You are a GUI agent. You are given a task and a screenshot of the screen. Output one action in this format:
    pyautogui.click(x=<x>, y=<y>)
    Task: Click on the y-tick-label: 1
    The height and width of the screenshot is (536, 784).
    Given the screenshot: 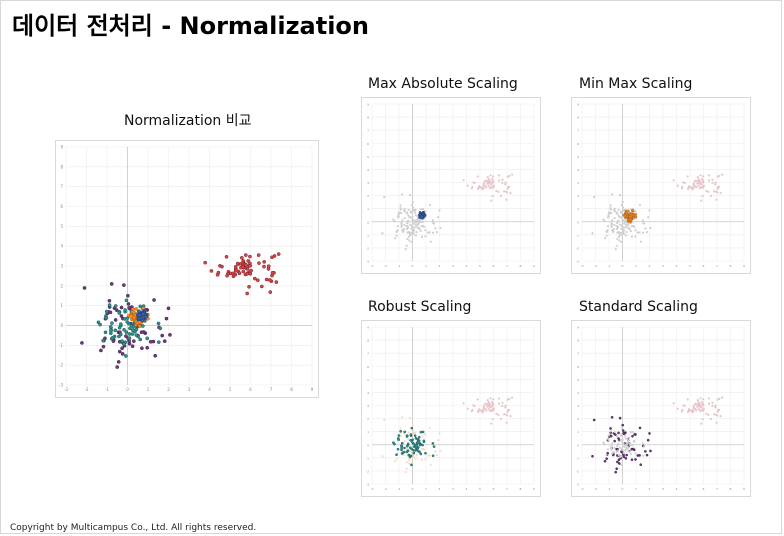 What is the action you would take?
    pyautogui.click(x=368, y=432)
    